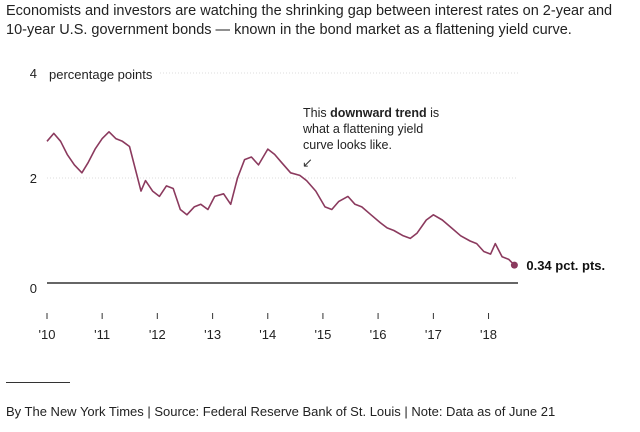 This screenshot has width=640, height=432. Describe the element at coordinates (378, 113) in the screenshot. I see `annotation-bold: downward trend` at that location.